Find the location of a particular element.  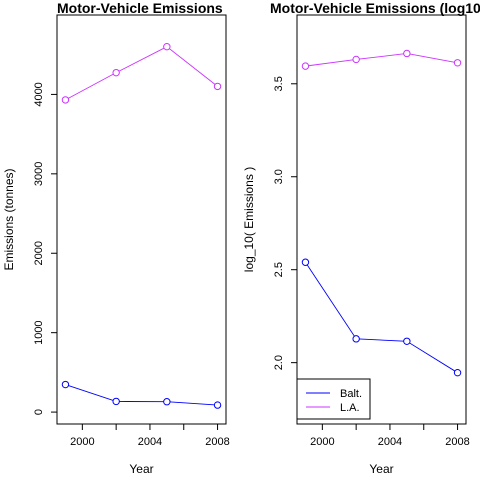

y-tick-label: 0 is located at coordinates (39, 412).